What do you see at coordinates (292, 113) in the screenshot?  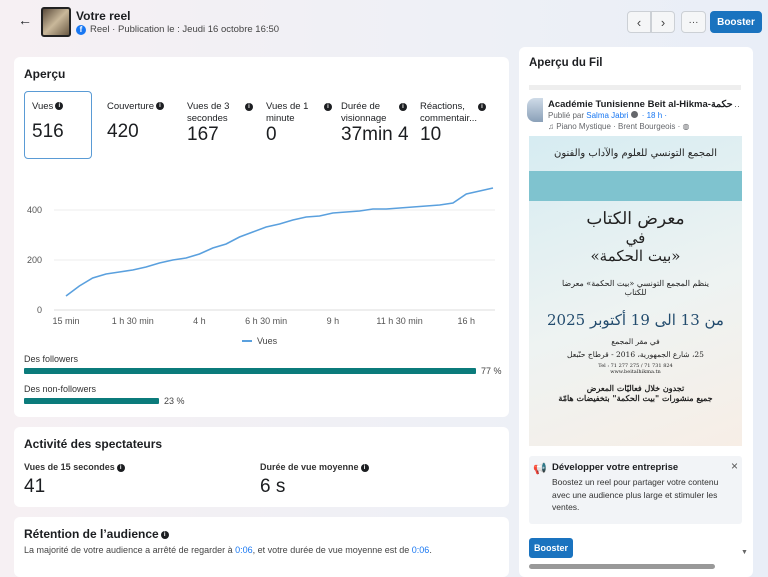 I see `metric-label: Vues de 1 minute` at bounding box center [292, 113].